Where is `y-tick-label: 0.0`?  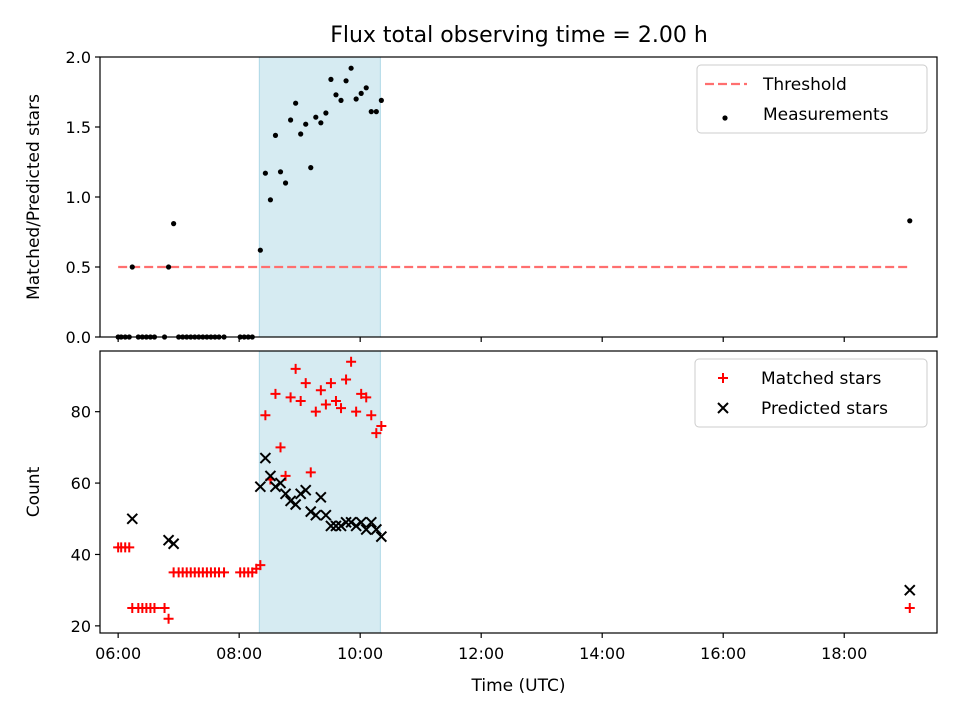 y-tick-label: 0.0 is located at coordinates (78, 337).